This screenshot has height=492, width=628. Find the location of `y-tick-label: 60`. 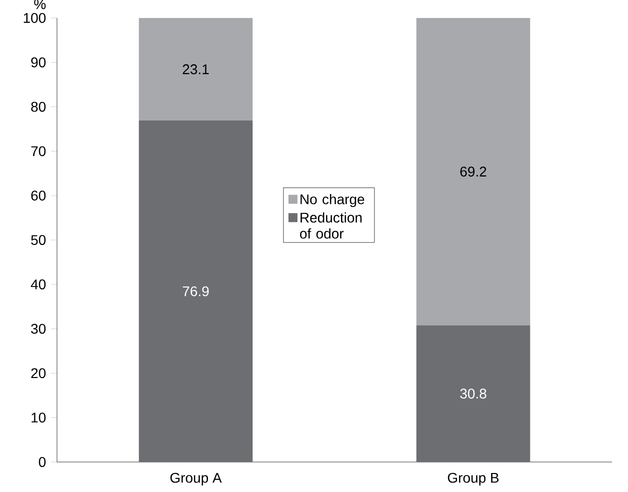

y-tick-label: 60 is located at coordinates (38, 195).